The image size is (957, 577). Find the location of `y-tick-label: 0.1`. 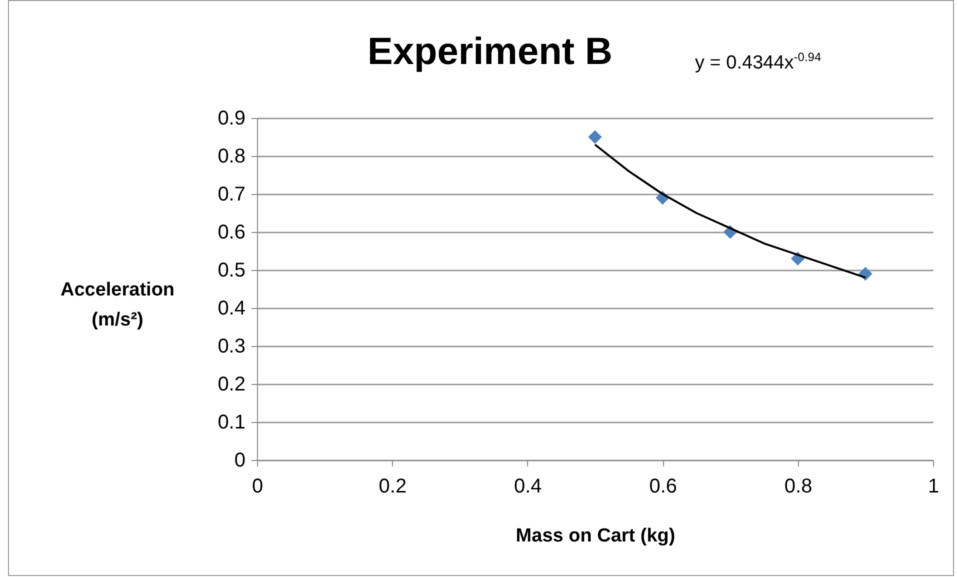

y-tick-label: 0.1 is located at coordinates (232, 423).